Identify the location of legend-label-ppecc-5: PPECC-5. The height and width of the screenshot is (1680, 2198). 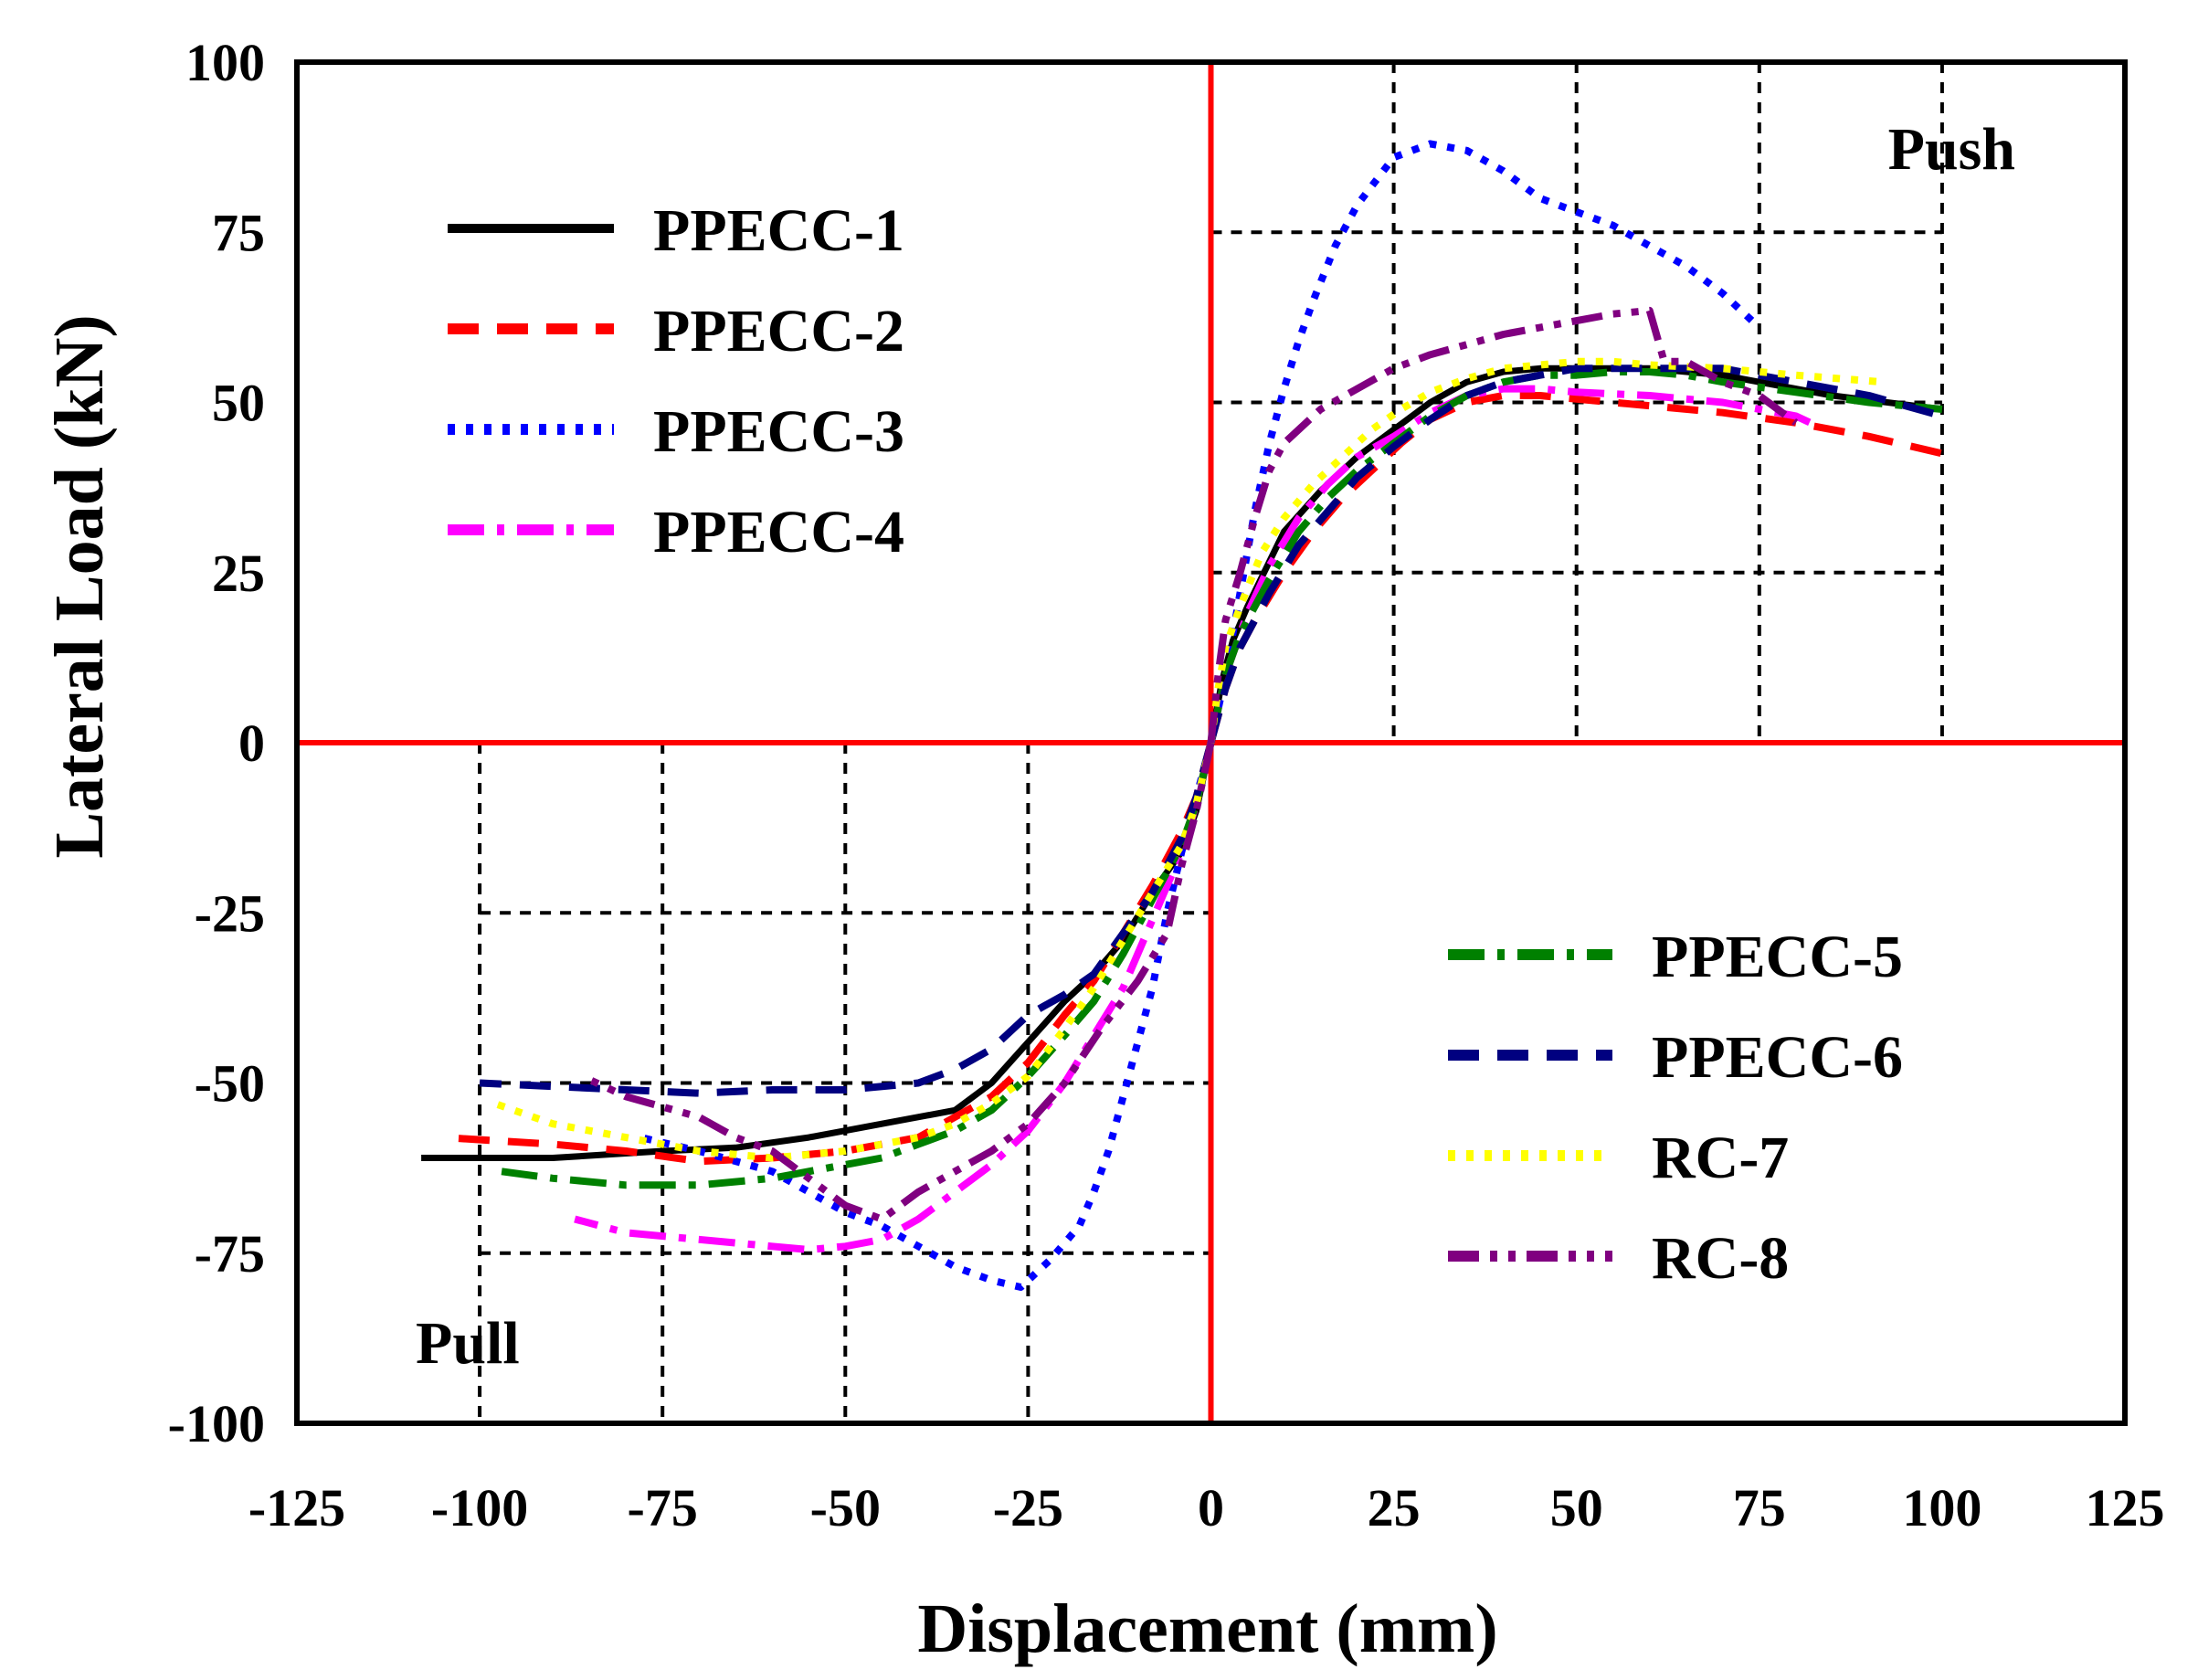
(1777, 957).